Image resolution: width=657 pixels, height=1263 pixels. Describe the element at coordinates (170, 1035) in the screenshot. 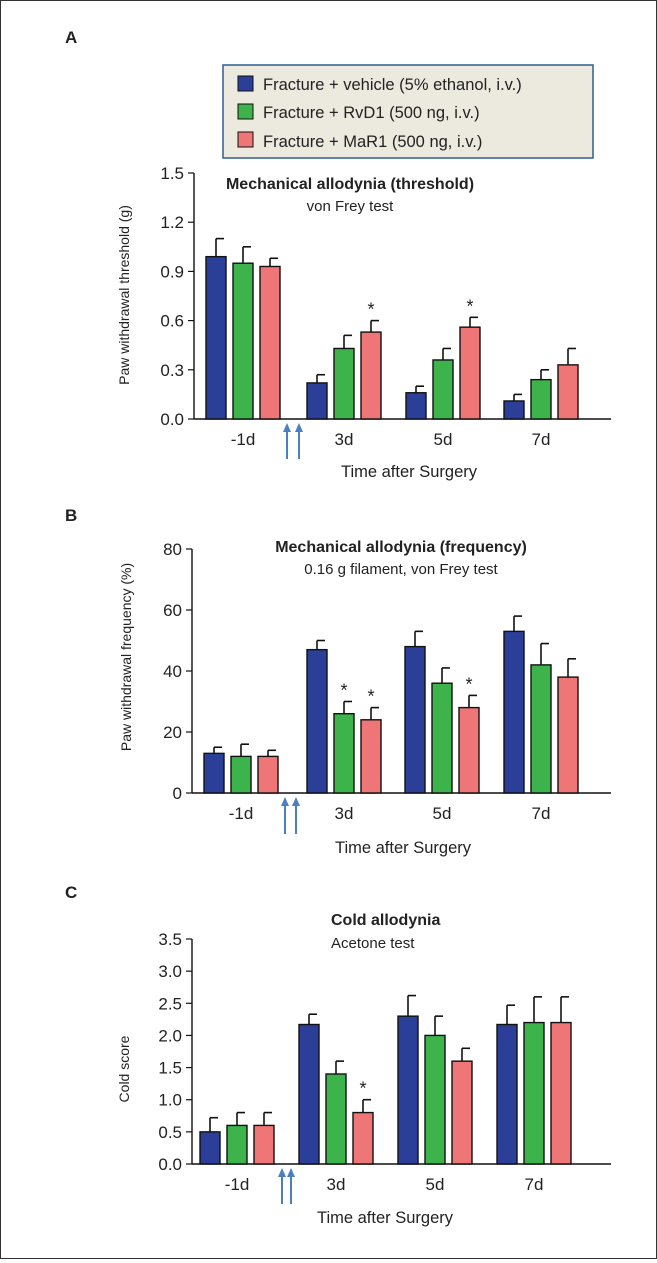

I see `chart-c-y-tick-label: 2.0` at that location.